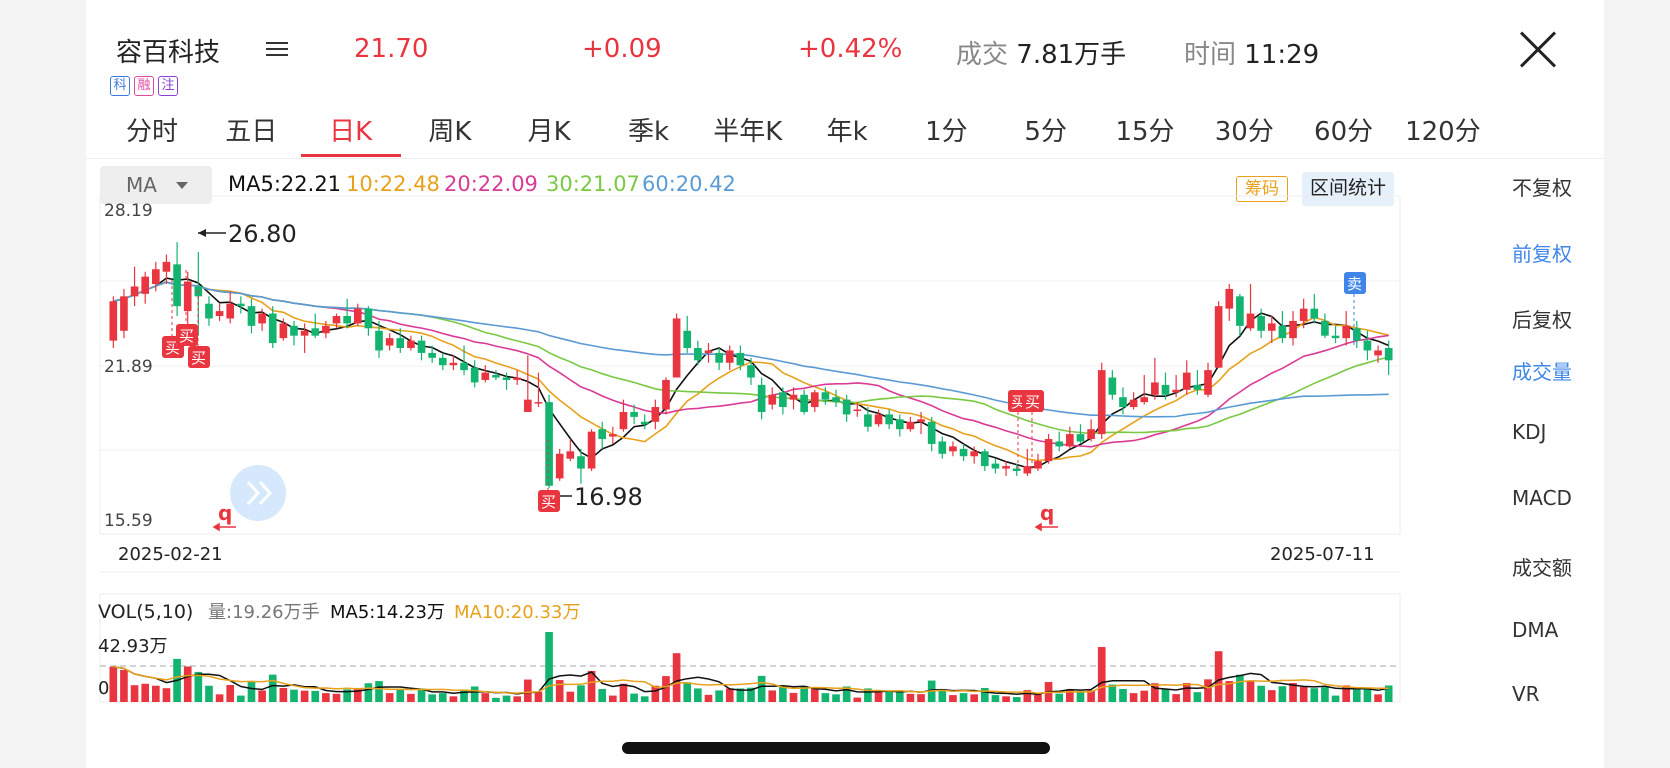  Describe the element at coordinates (946, 132) in the screenshot. I see `tab-8: 1分` at that location.